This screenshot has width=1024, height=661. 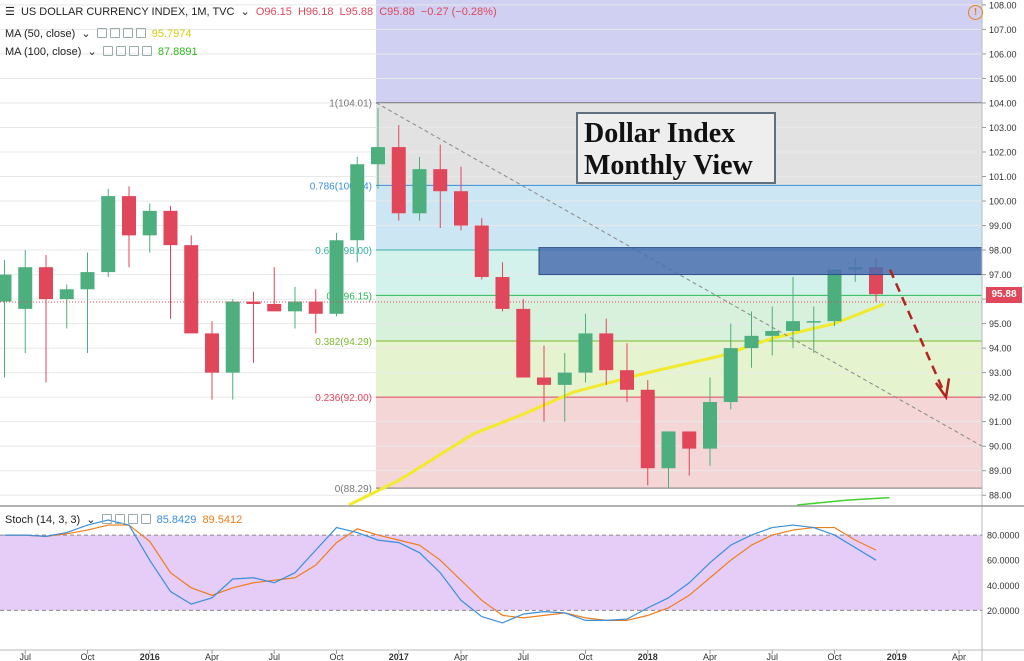 I want to click on price-tick-label: 91.00, so click(x=1000, y=422).